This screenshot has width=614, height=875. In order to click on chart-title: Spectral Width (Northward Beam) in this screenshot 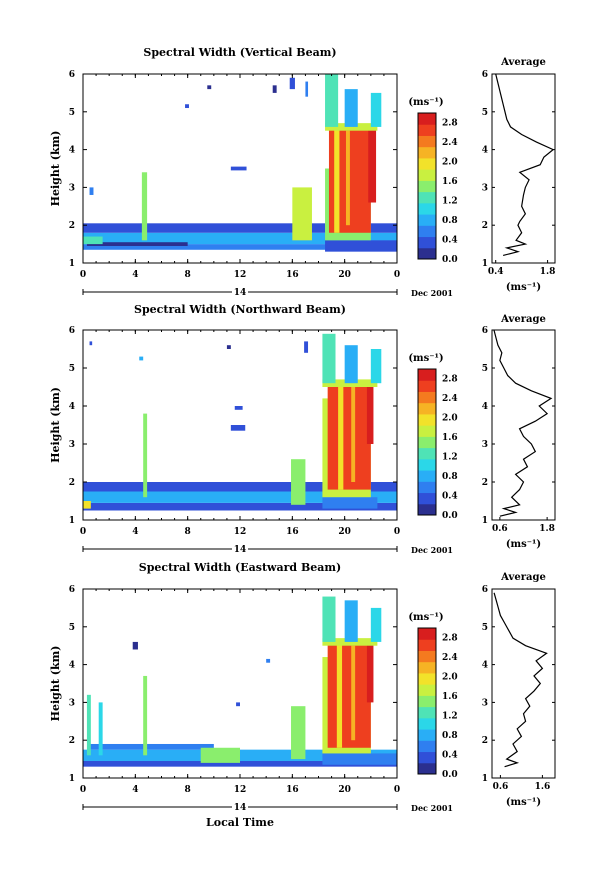, I will do `click(240, 309)`.